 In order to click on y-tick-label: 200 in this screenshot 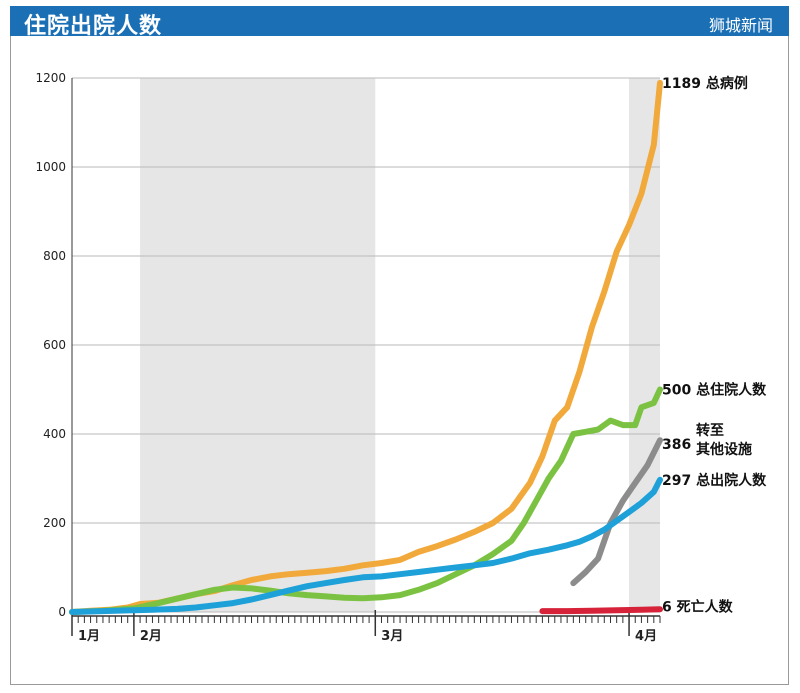, I will do `click(54, 523)`.